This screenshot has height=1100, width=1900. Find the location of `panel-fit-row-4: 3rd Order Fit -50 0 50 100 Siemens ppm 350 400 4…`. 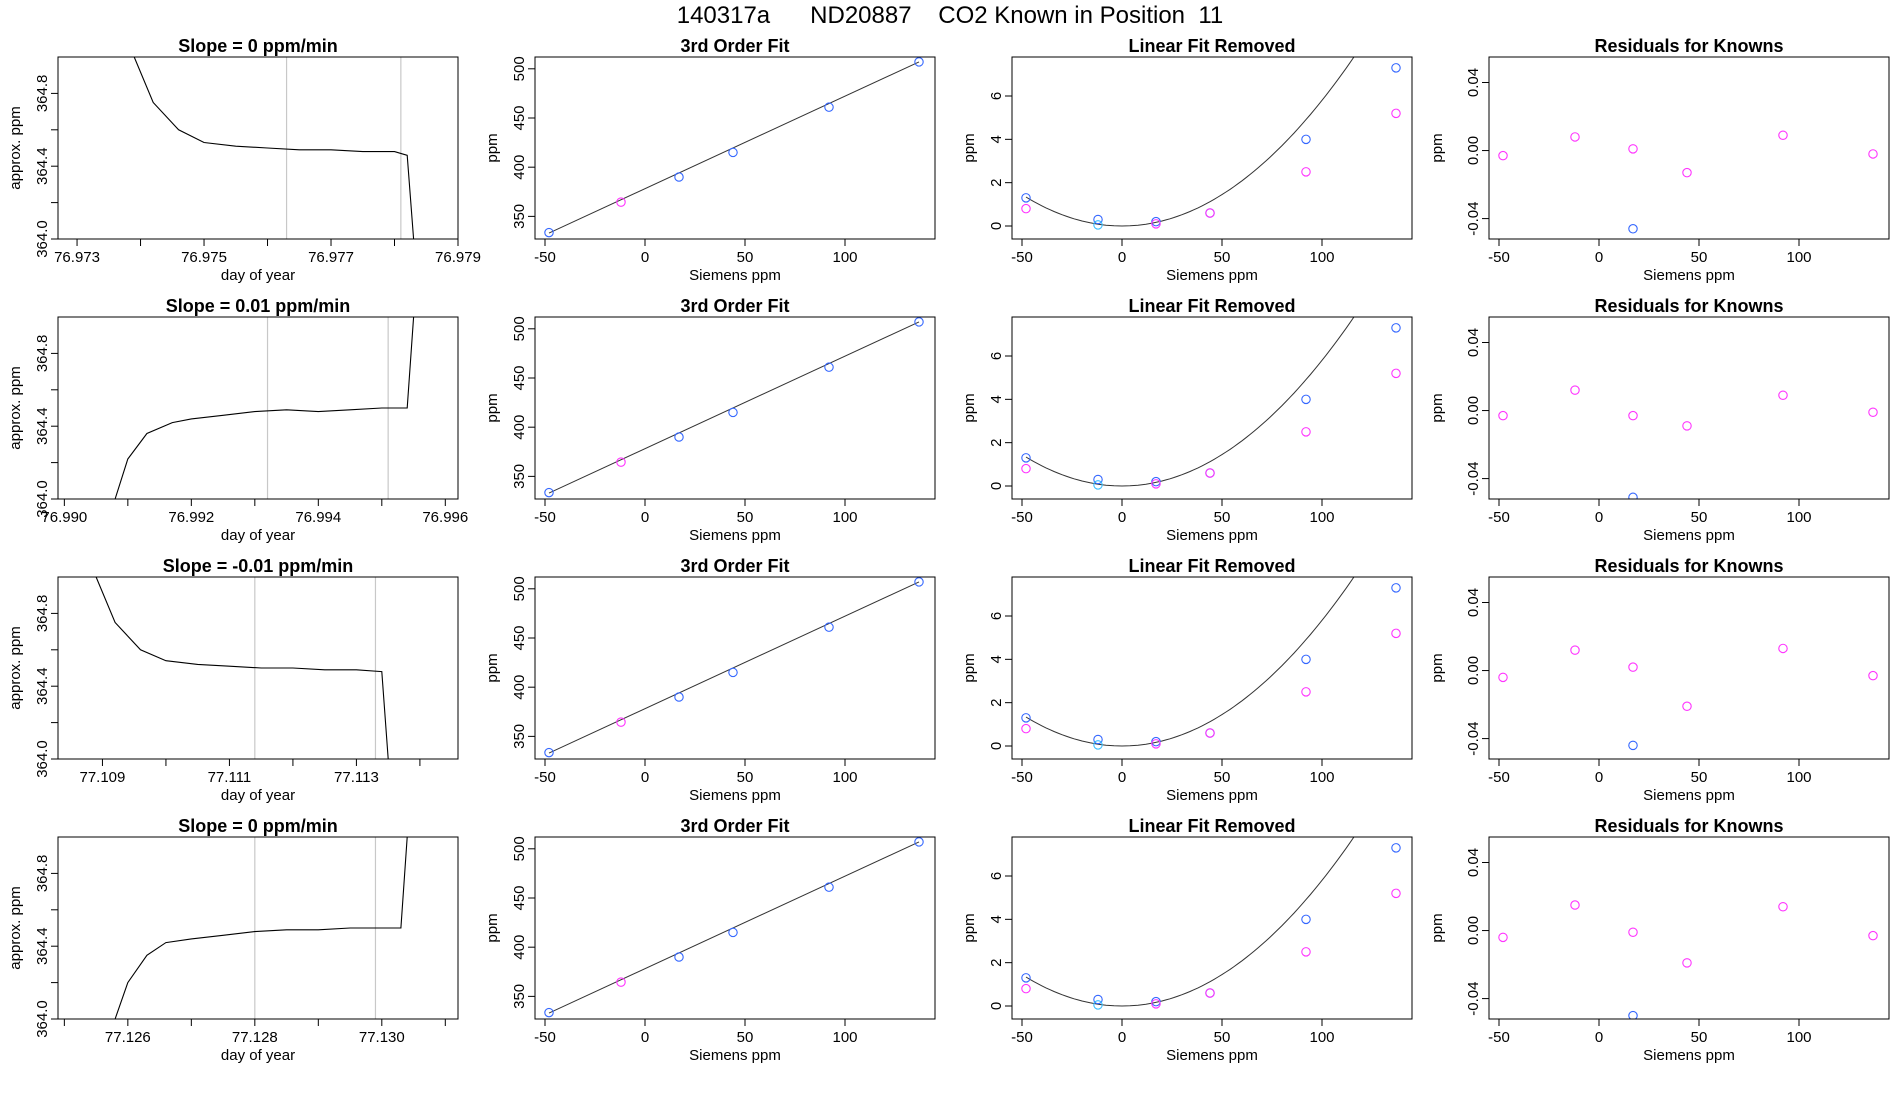

panel-fit-row-4: 3rd Order Fit -50 0 50 100 Siemens ppm 350 400 4… is located at coordinates (710, 940).